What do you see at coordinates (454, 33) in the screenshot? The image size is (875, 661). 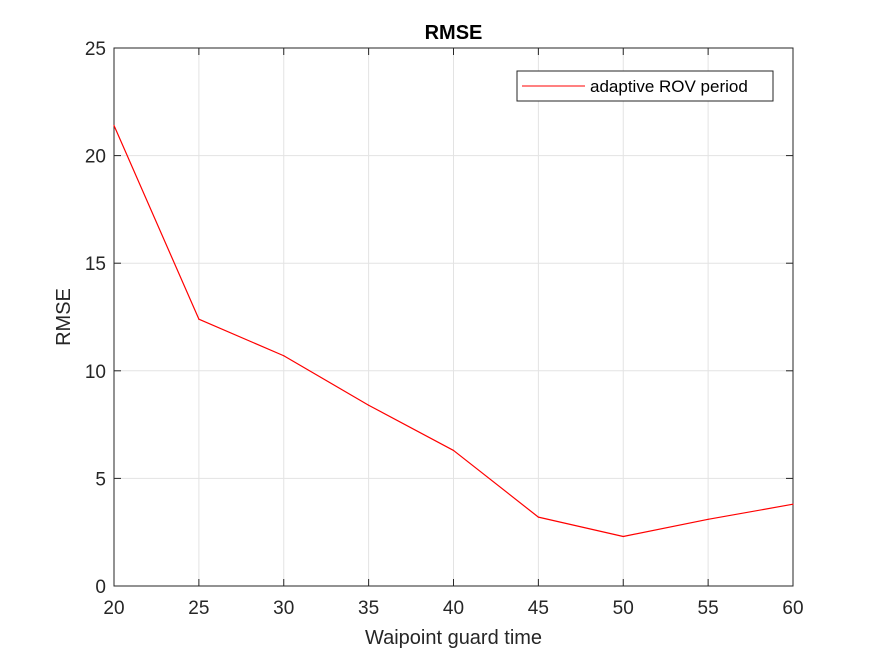 I see `chart-title: RMSE` at bounding box center [454, 33].